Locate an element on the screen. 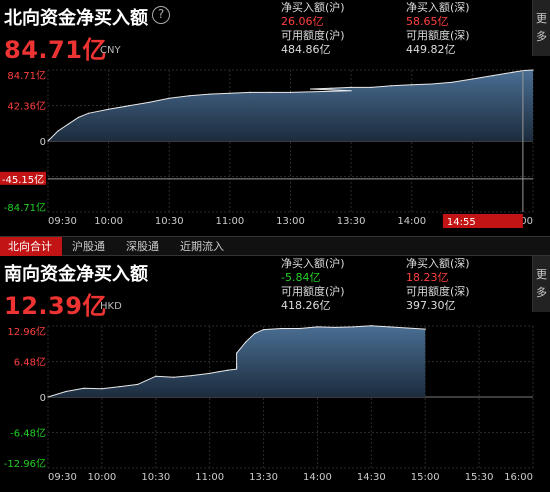 The width and height of the screenshot is (550, 492). south-title: 南向资金净买入额 is located at coordinates (76, 274).